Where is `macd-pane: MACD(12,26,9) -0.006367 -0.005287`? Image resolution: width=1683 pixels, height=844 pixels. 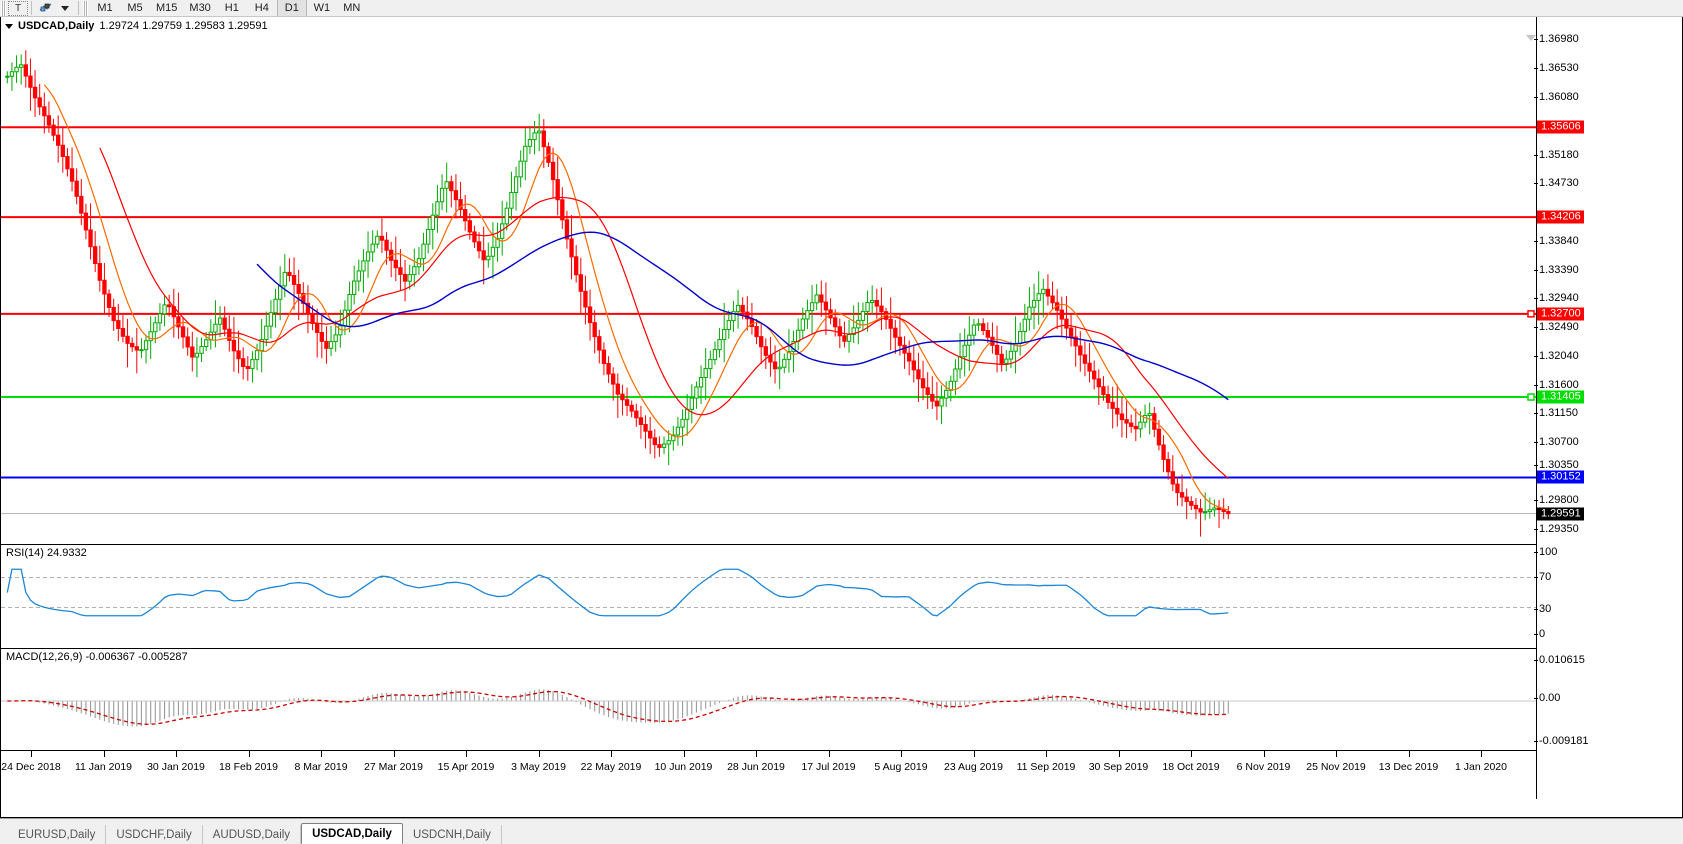
macd-pane: MACD(12,26,9) -0.006367 -0.005287 is located at coordinates (768, 698).